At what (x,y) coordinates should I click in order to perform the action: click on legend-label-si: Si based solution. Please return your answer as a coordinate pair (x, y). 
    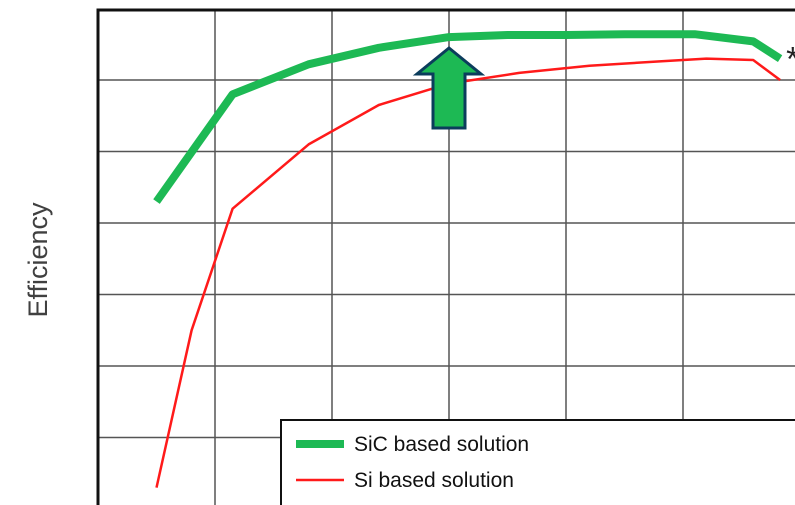
    Looking at the image, I should click on (434, 480).